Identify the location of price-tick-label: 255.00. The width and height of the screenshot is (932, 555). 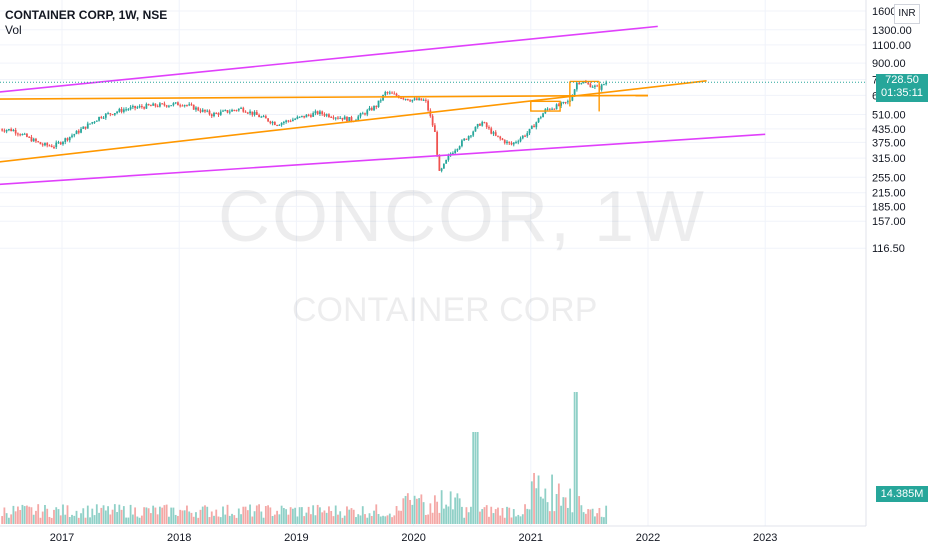
(889, 178).